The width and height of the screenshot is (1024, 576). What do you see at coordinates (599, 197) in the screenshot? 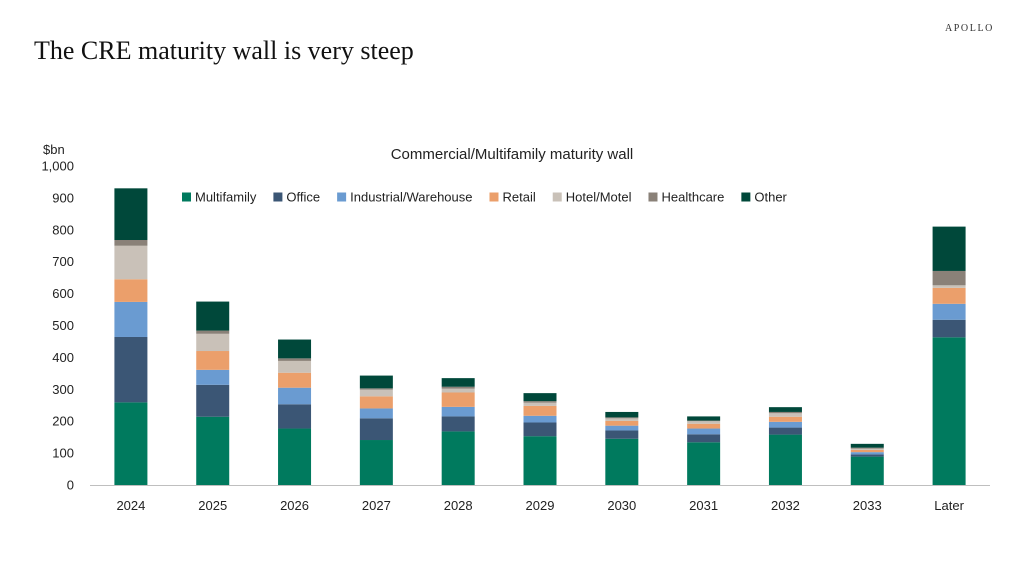
I see `legend-label: Hotel/Motel` at bounding box center [599, 197].